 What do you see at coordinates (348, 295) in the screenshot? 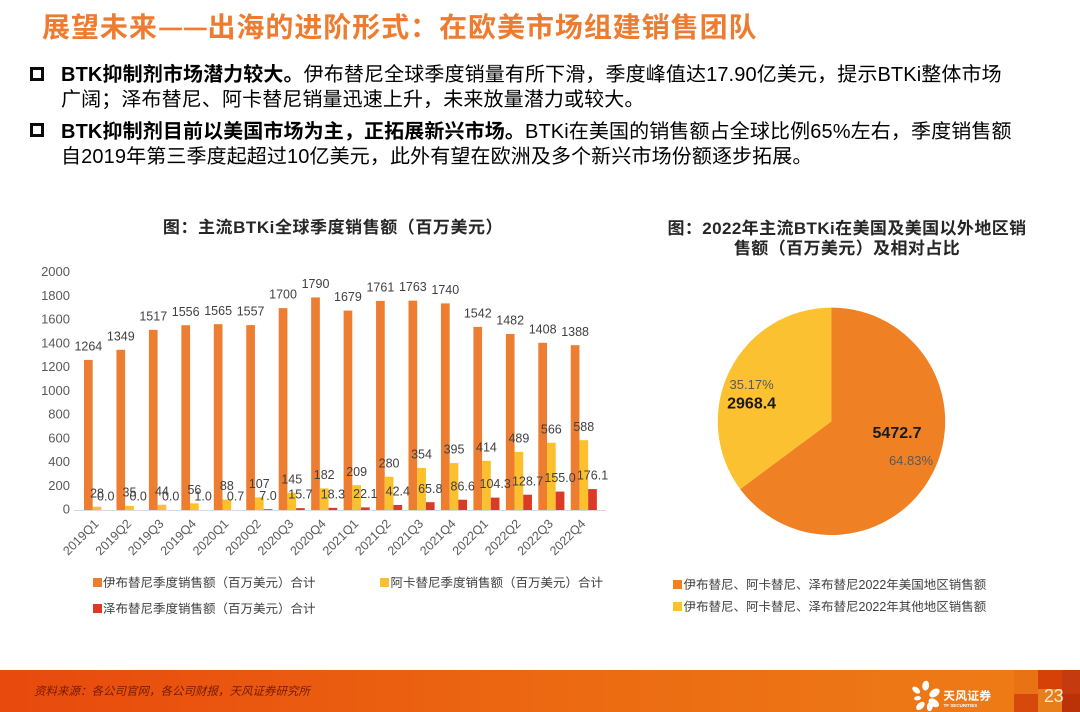
I see `svg-text: 1679` at bounding box center [348, 295].